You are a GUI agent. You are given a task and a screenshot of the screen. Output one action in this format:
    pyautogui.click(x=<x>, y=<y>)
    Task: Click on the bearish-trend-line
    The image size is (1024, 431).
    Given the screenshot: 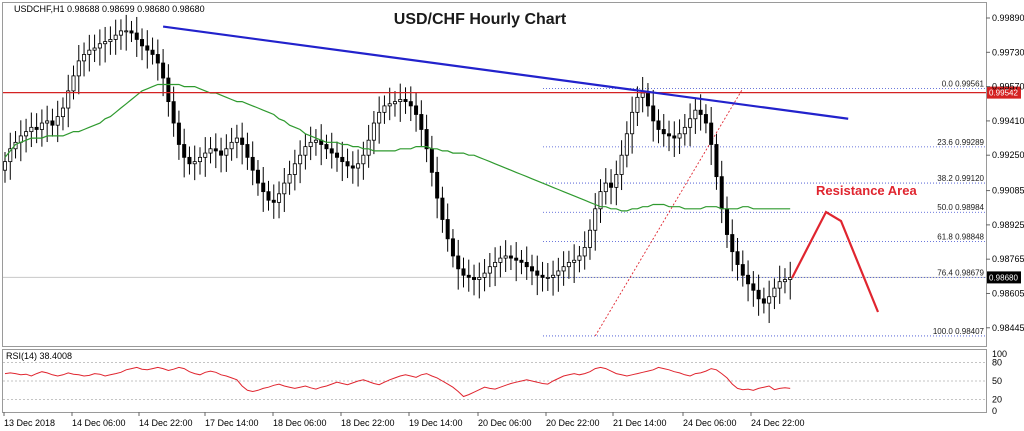 What is the action you would take?
    pyautogui.click(x=505, y=72)
    